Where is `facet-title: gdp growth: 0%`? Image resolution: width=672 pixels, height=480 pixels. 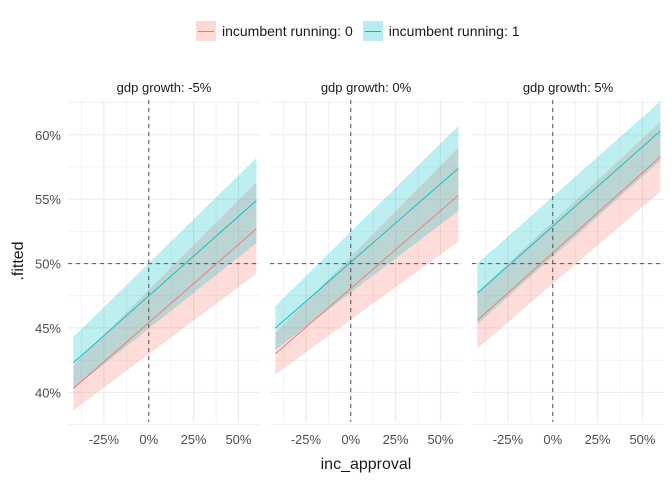 facet-title: gdp growth: 0% is located at coordinates (366, 87).